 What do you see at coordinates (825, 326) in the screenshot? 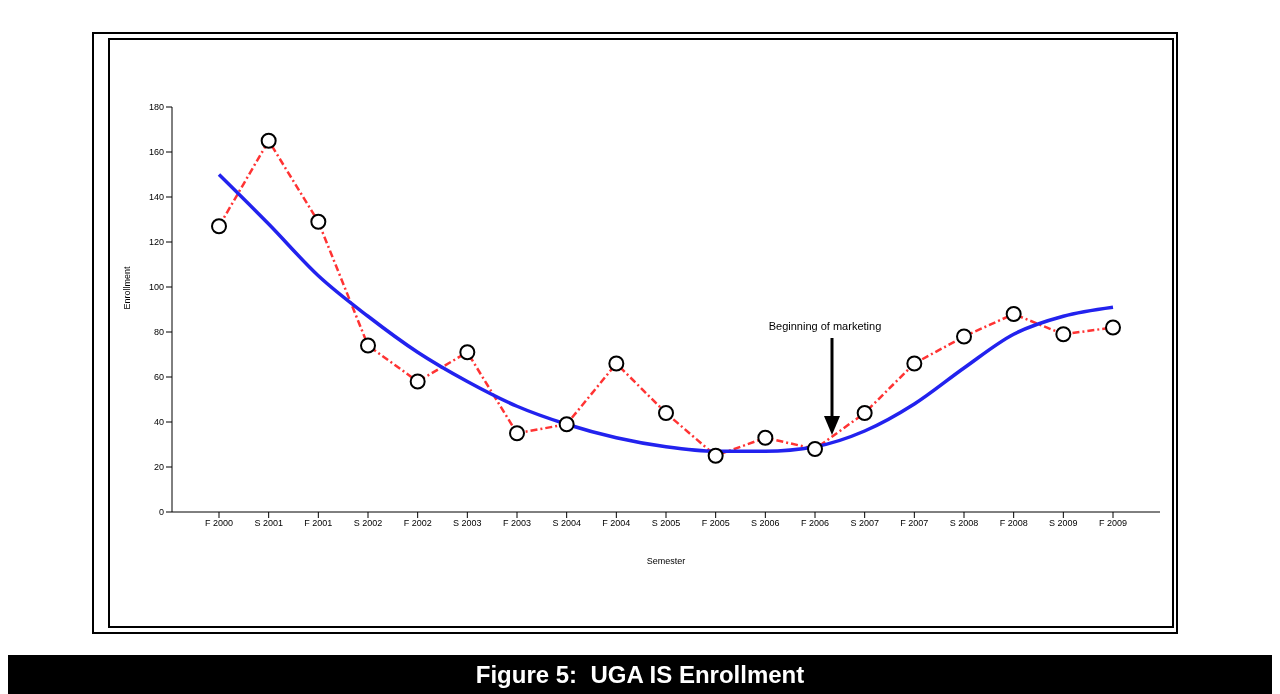
I see `annotation: Beginning of marketing` at bounding box center [825, 326].